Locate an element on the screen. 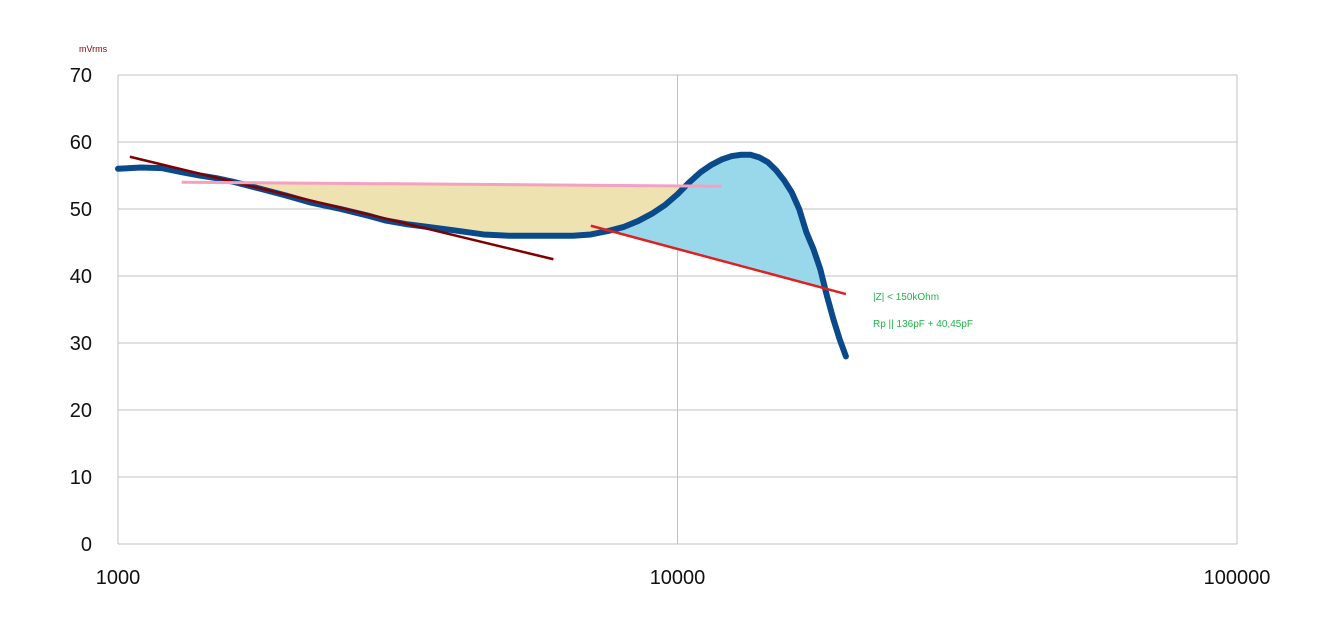 This screenshot has width=1338, height=632. annotation-capacitance: Rp || 136pF + 40,45pF is located at coordinates (923, 324).